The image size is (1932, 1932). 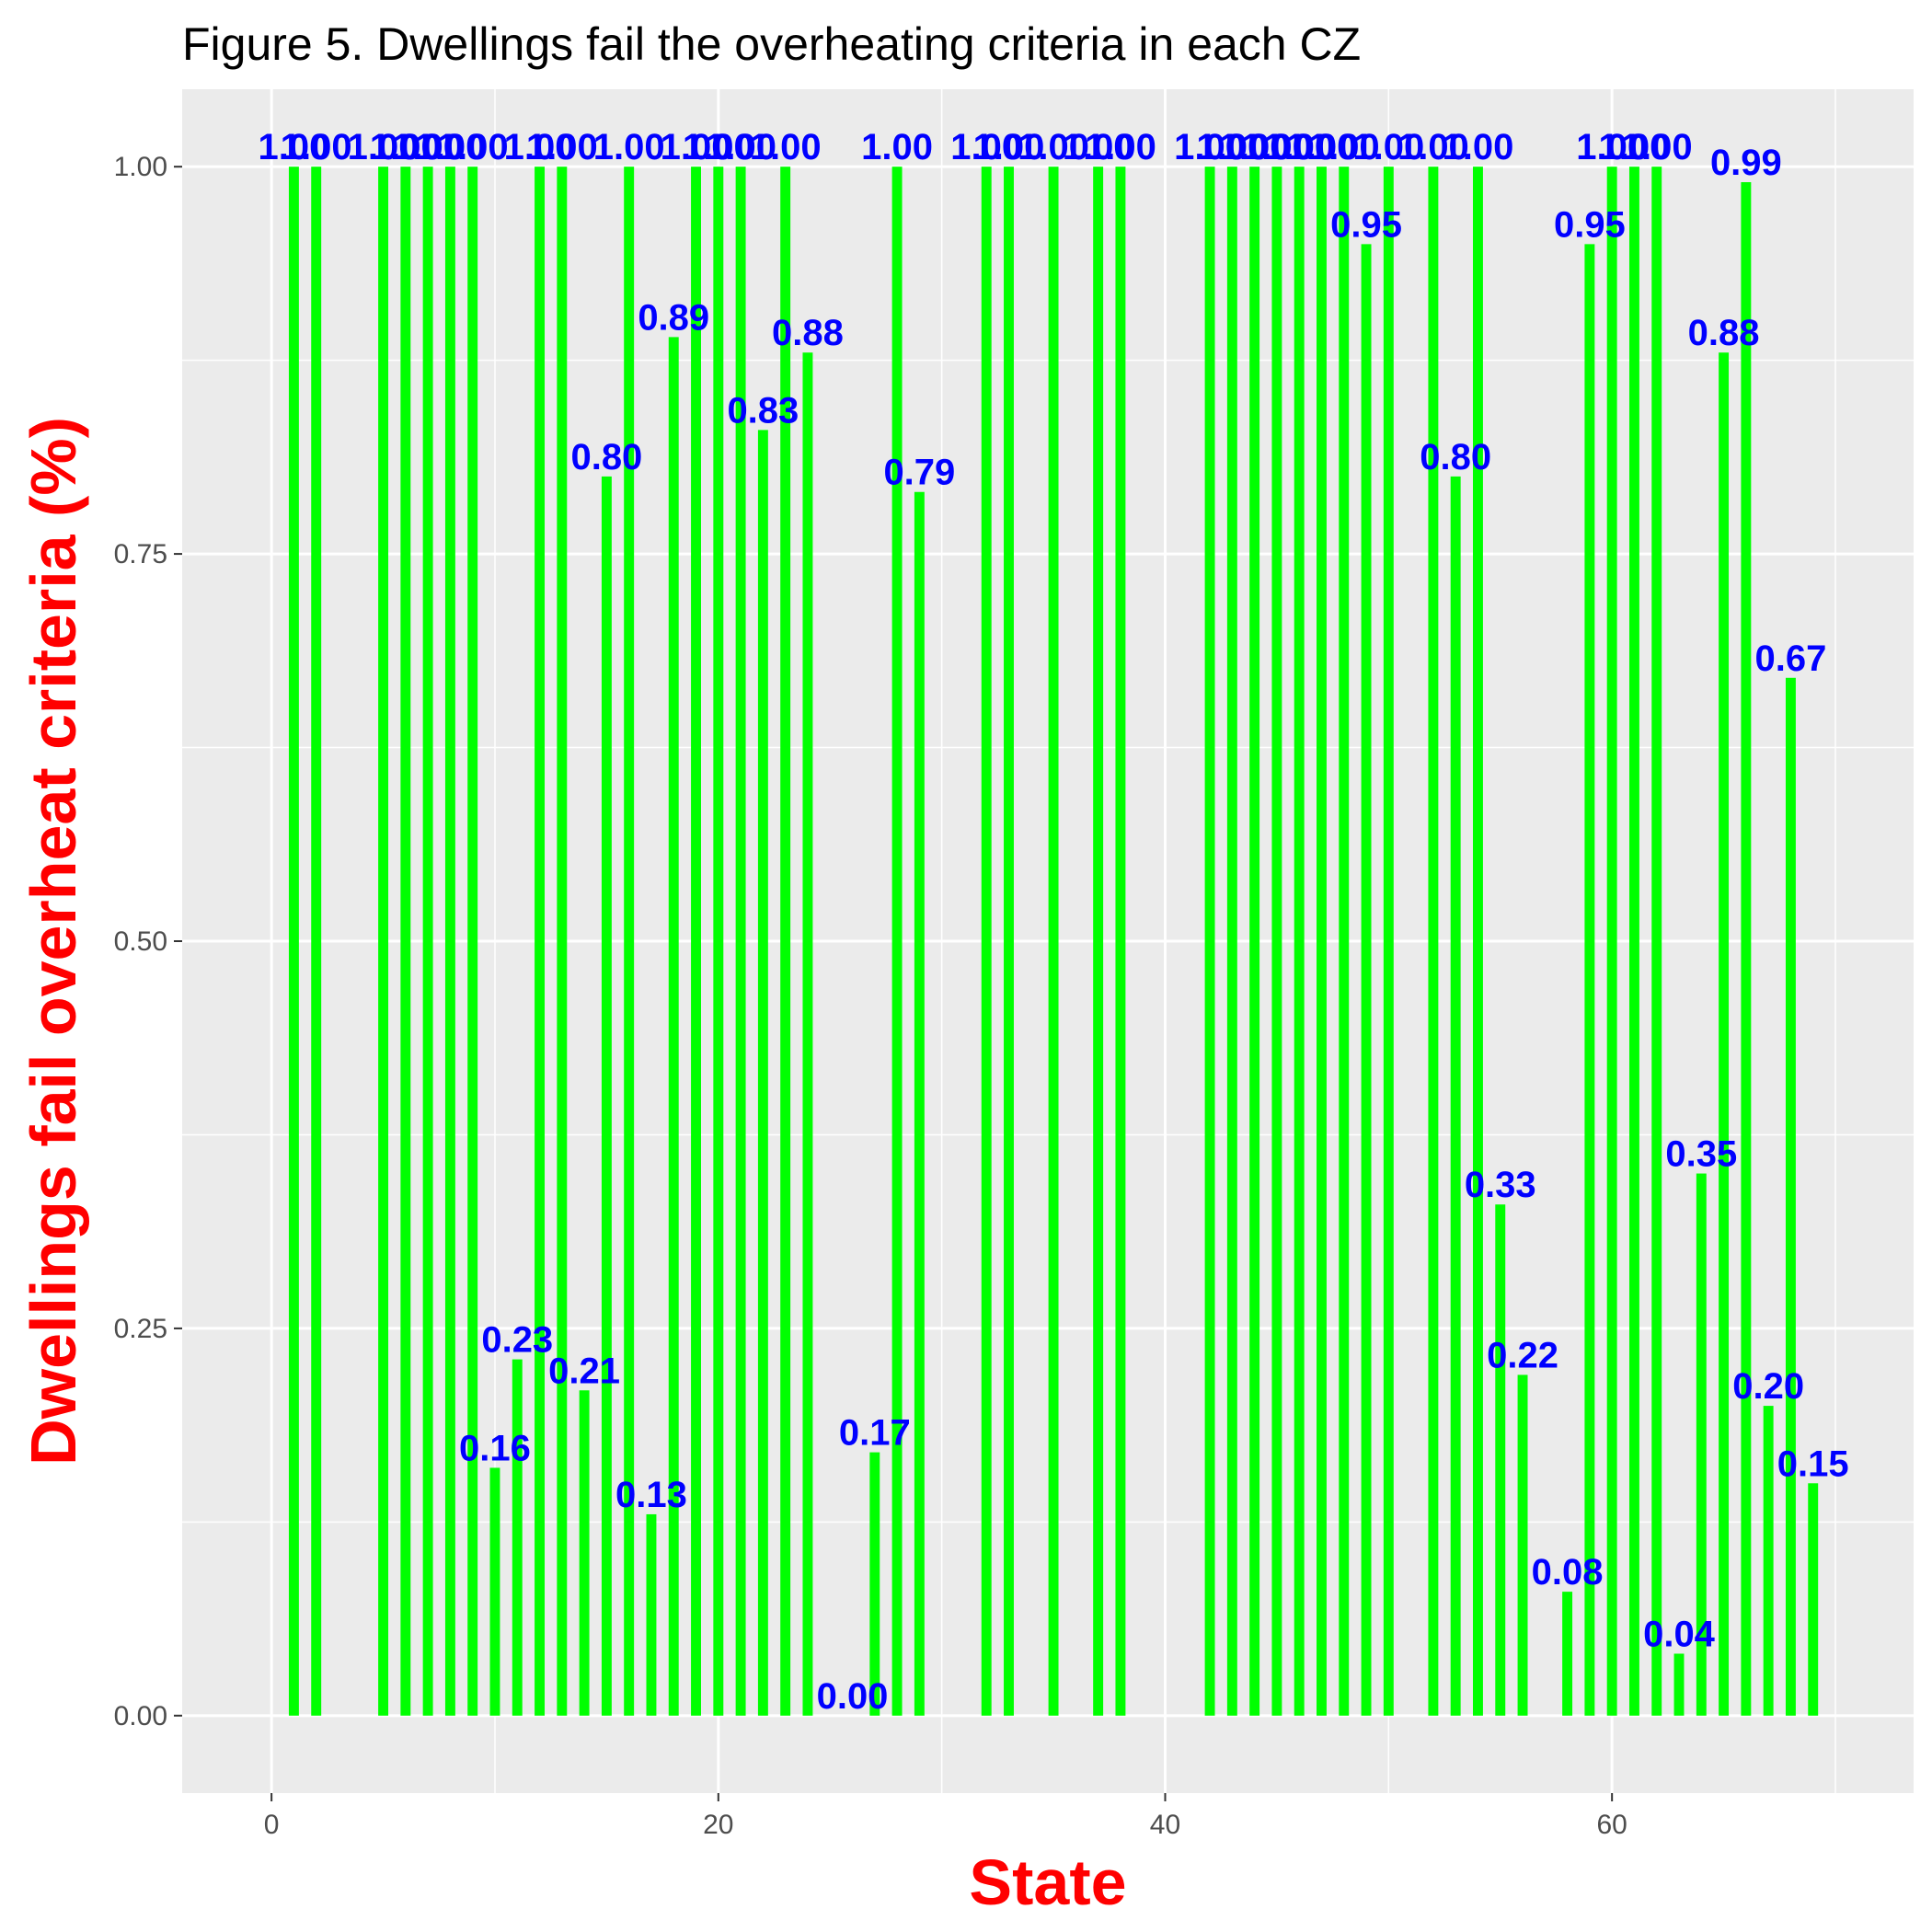 What do you see at coordinates (1791, 658) in the screenshot?
I see `data-label: 0.67` at bounding box center [1791, 658].